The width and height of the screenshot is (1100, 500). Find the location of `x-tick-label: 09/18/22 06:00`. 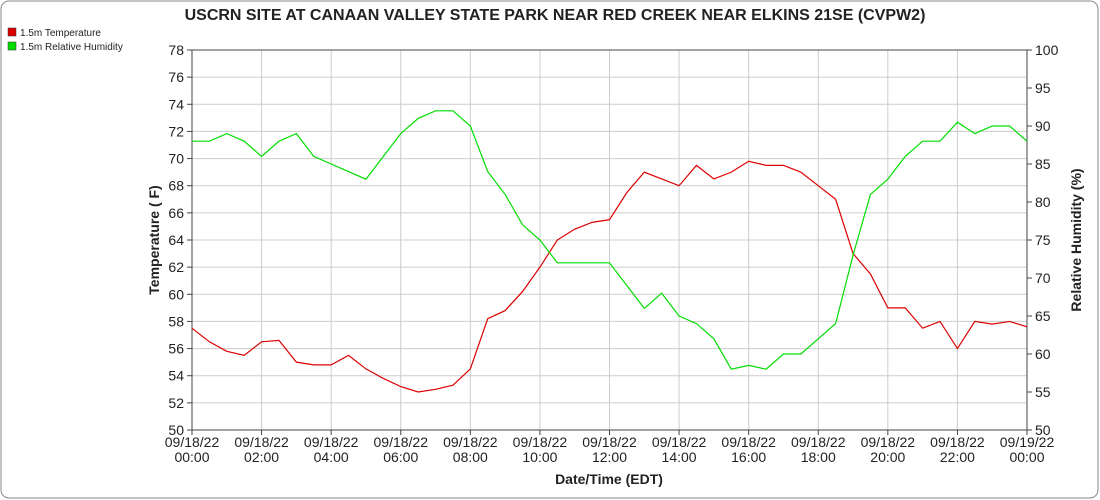

x-tick-label: 09/18/22 06:00 is located at coordinates (401, 449).